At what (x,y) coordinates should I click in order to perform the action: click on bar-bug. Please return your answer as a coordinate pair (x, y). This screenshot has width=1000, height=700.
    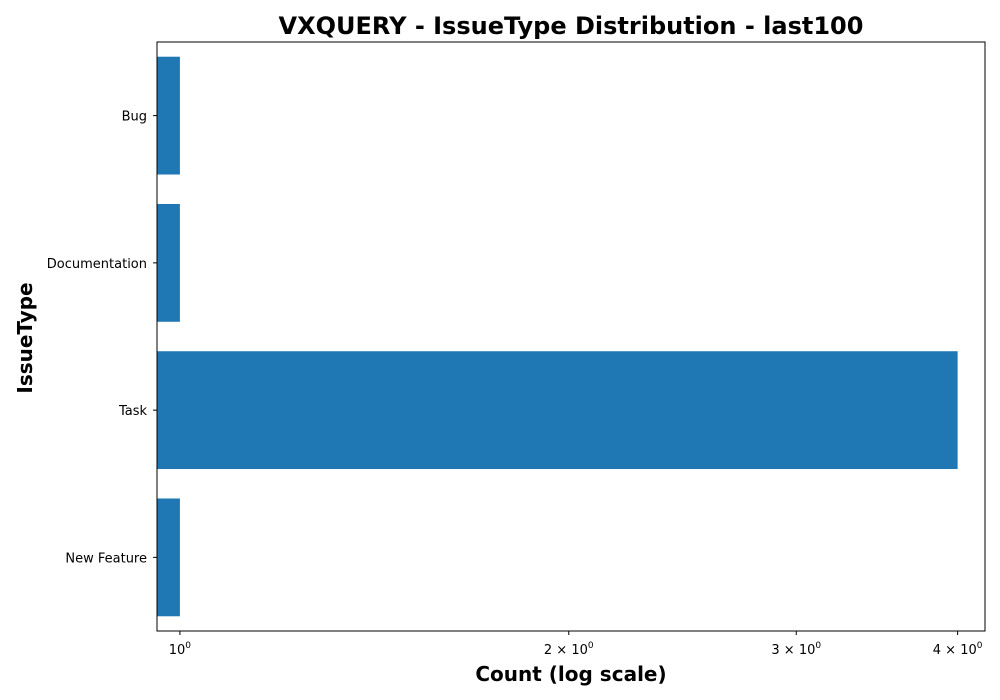
    Looking at the image, I should click on (168, 115).